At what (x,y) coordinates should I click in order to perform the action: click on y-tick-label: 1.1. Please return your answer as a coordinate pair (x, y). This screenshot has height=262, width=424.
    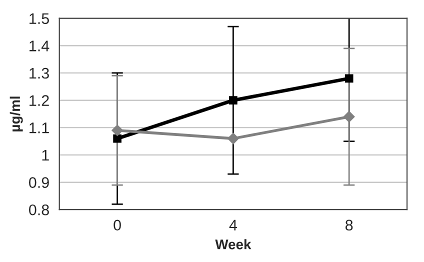
    Looking at the image, I should click on (39, 128).